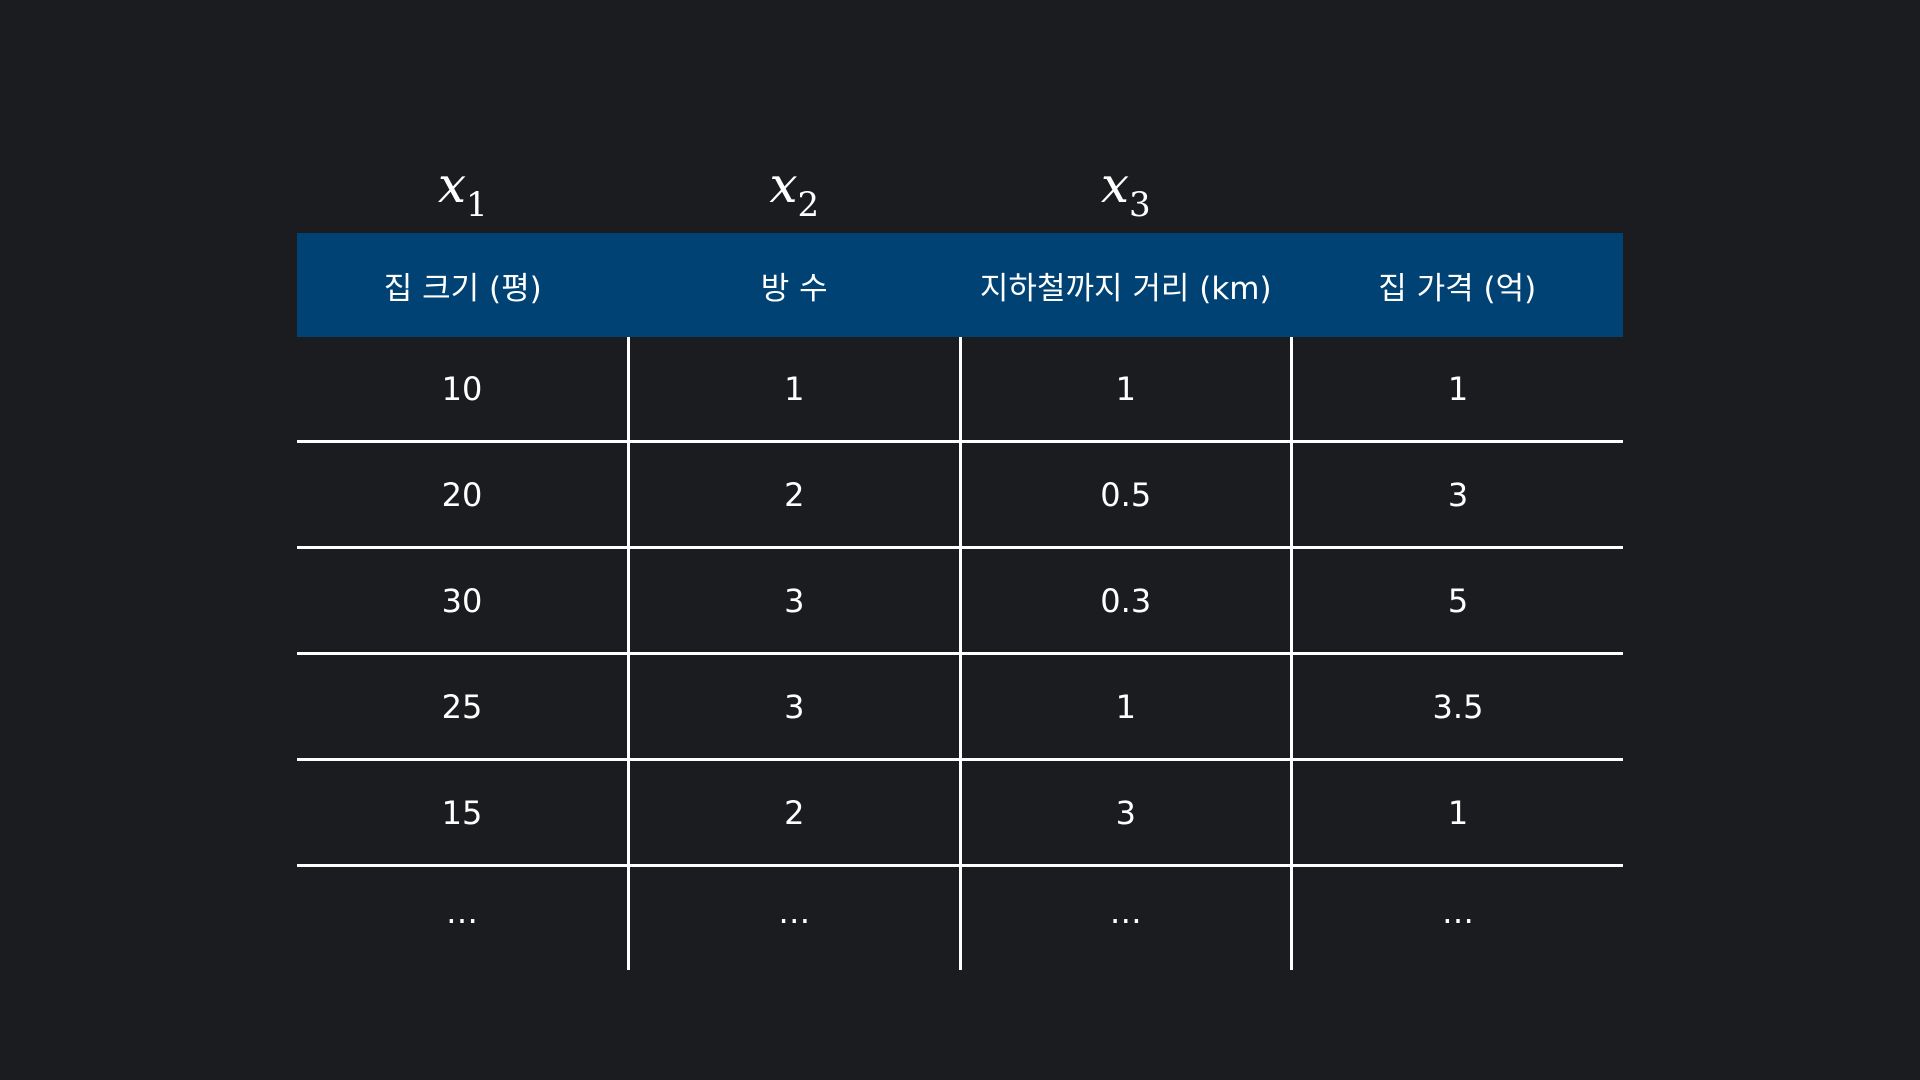  I want to click on cell-subway-distance: 0.5, so click(1126, 495).